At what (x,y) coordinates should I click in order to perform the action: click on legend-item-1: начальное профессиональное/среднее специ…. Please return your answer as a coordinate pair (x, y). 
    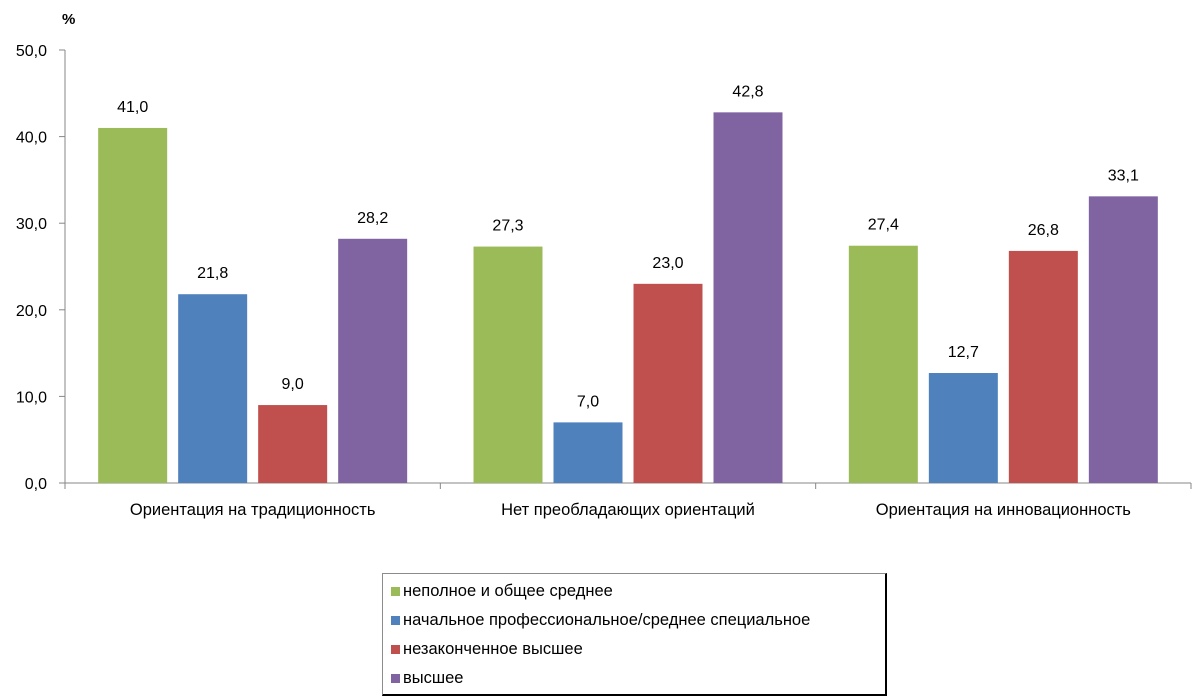
    Looking at the image, I should click on (638, 620).